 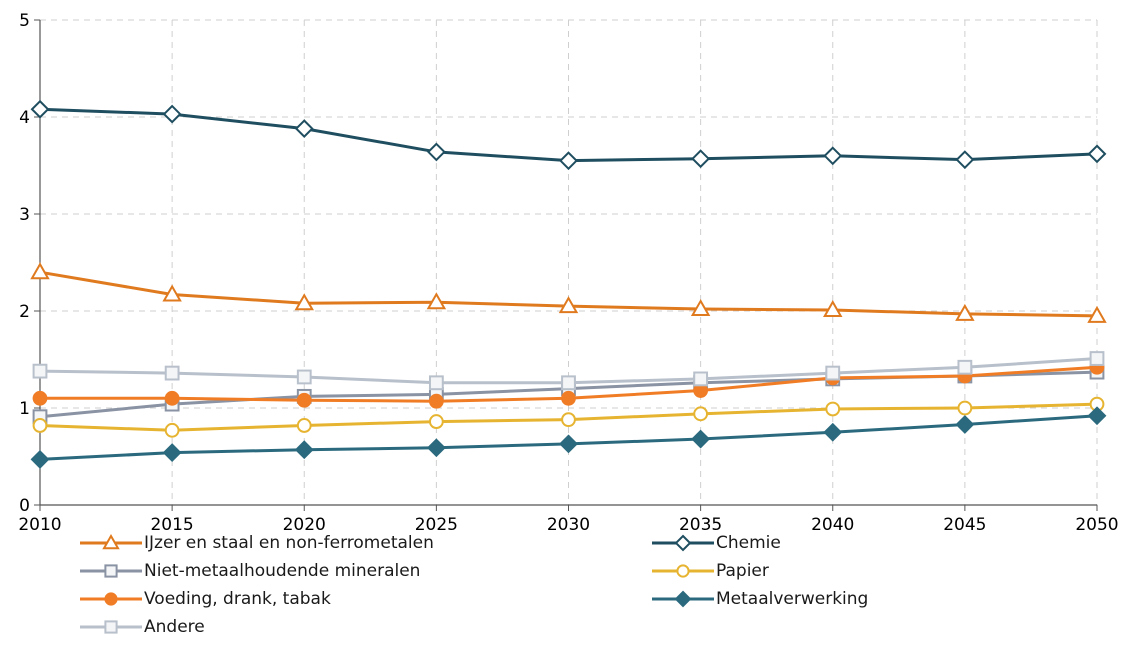 I want to click on x-tick-label: 2010, so click(x=39, y=525).